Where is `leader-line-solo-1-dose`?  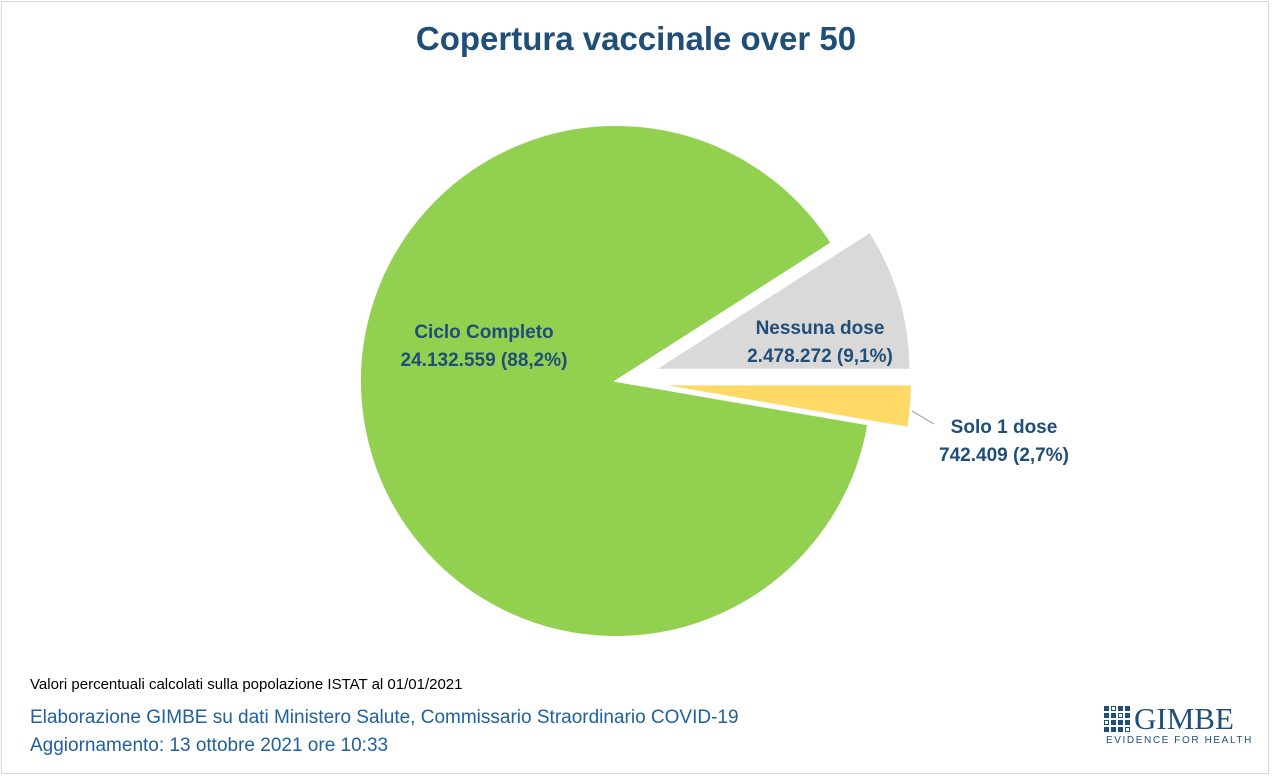 leader-line-solo-1-dose is located at coordinates (923, 417).